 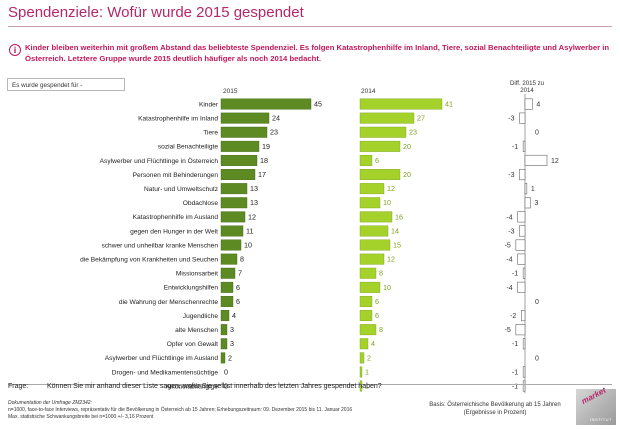 I want to click on value-label-2015: 11, so click(x=249, y=230).